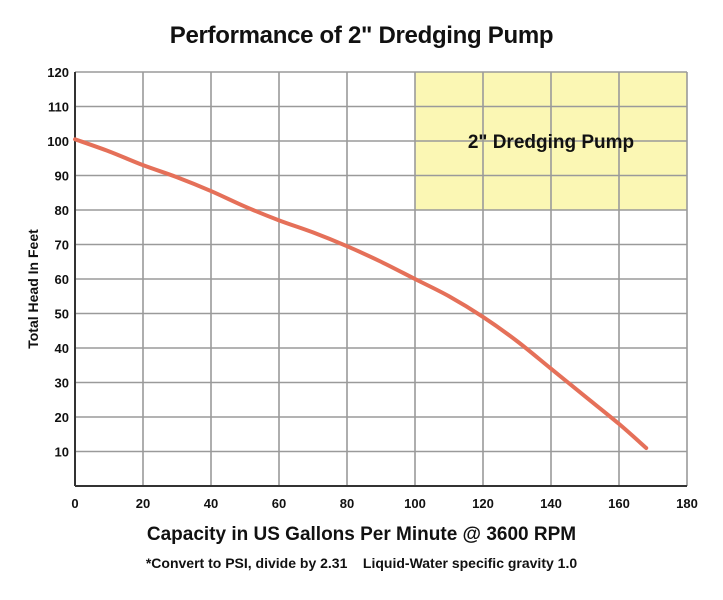 Image resolution: width=723 pixels, height=600 pixels. Describe the element at coordinates (483, 503) in the screenshot. I see `x-tick-label: 120` at that location.